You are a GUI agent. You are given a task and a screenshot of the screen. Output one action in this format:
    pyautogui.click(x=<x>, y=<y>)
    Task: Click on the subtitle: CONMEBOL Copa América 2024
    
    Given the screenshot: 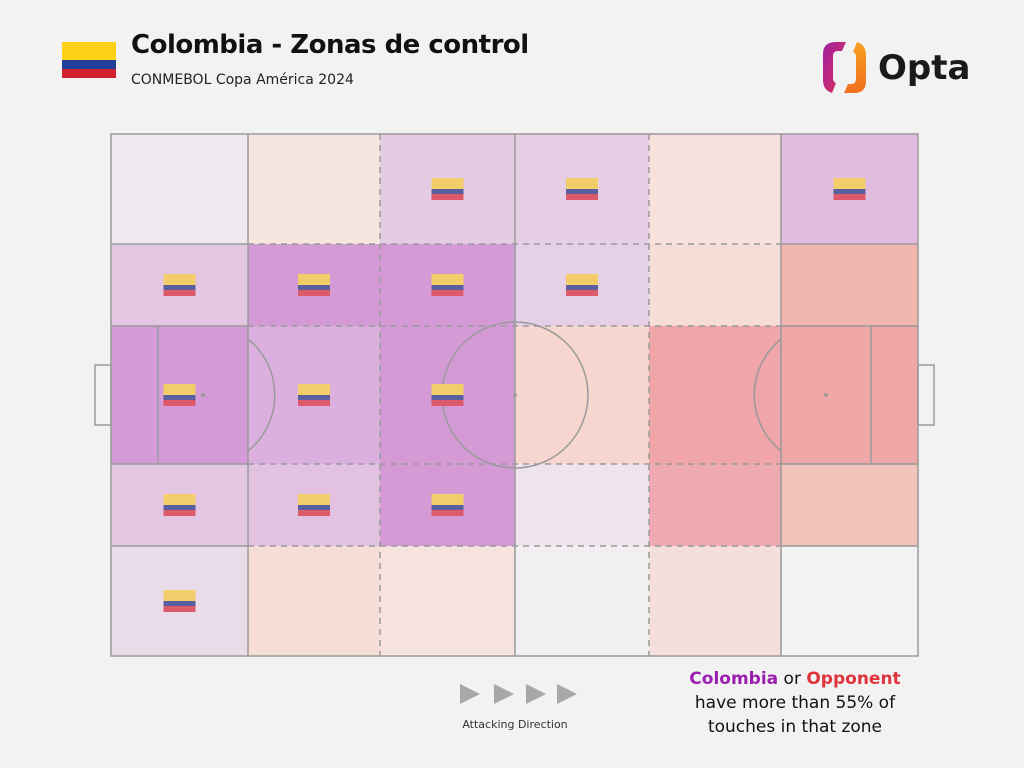 What is the action you would take?
    pyautogui.click(x=242, y=80)
    